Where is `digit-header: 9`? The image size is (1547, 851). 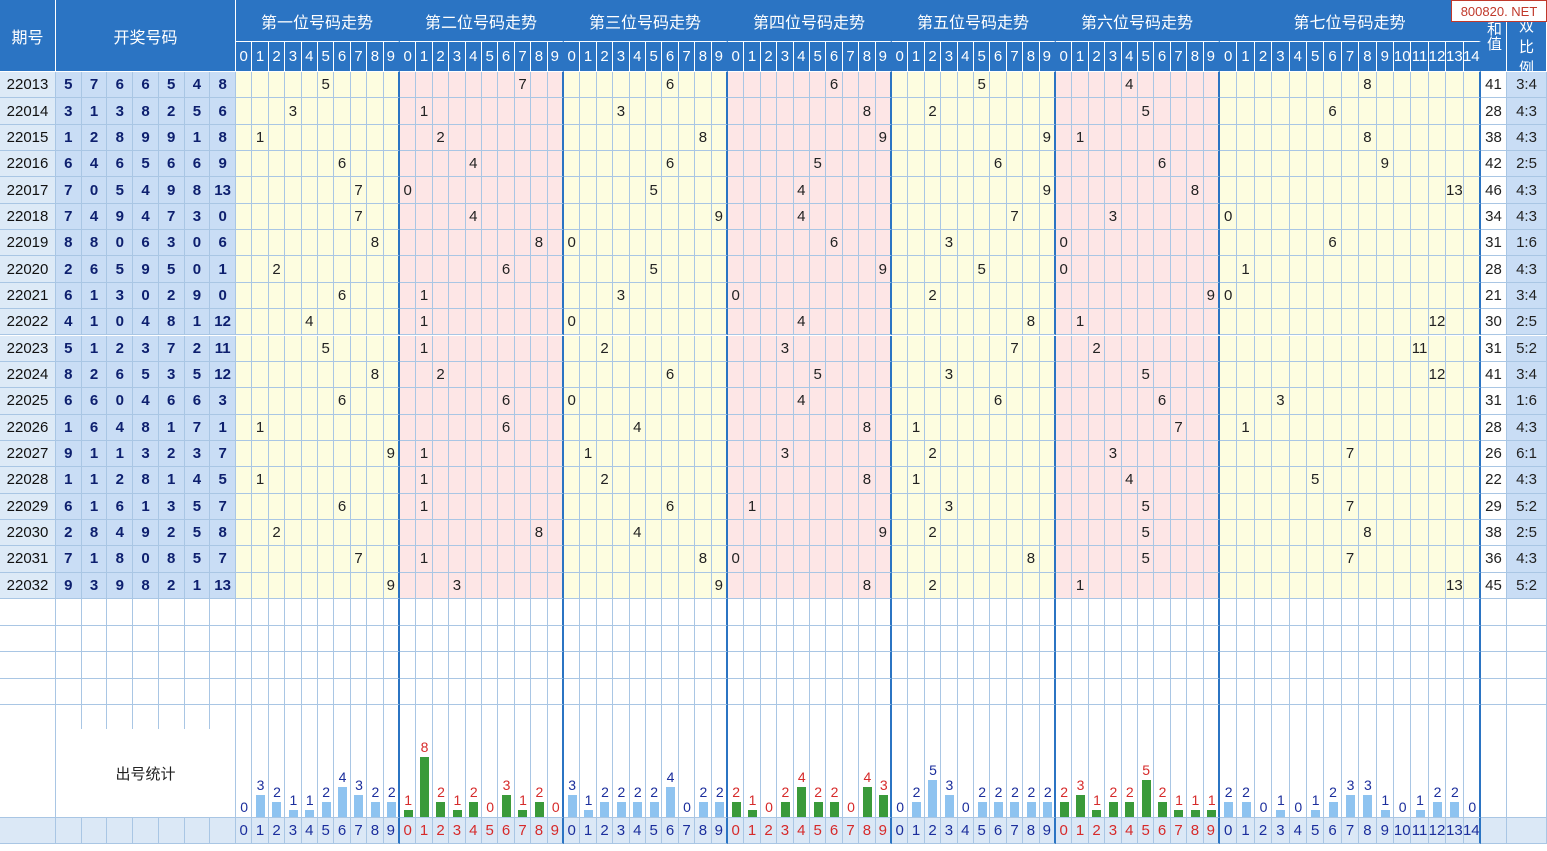
digit-header: 9 is located at coordinates (883, 57).